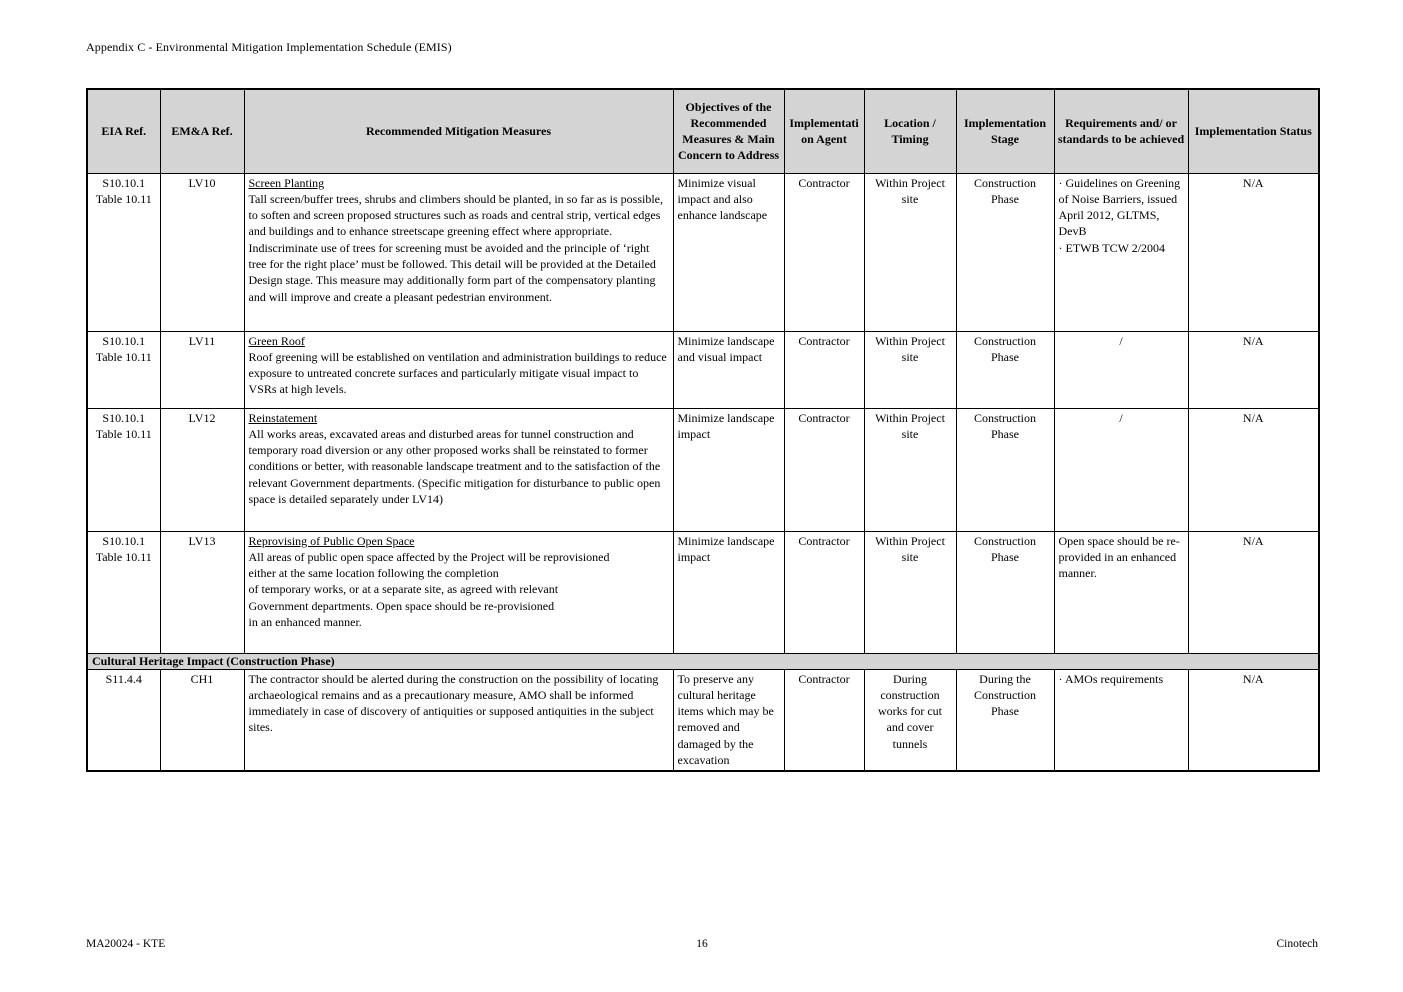  Describe the element at coordinates (123, 720) in the screenshot. I see `cell-eia-ref: S11.4.4` at that location.